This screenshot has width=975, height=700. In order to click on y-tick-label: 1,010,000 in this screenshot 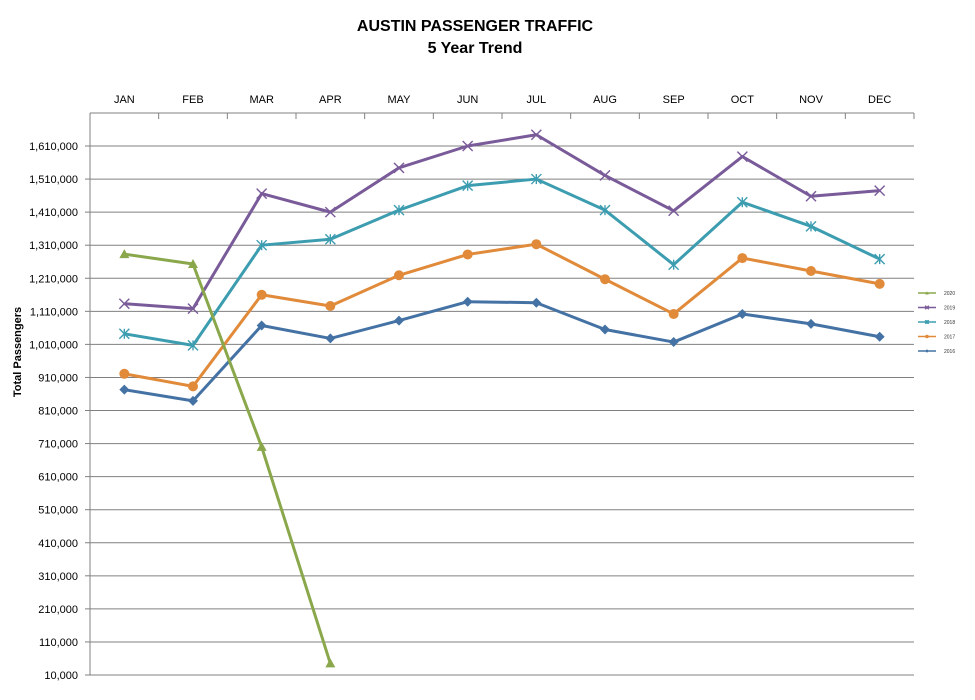, I will do `click(53, 345)`.